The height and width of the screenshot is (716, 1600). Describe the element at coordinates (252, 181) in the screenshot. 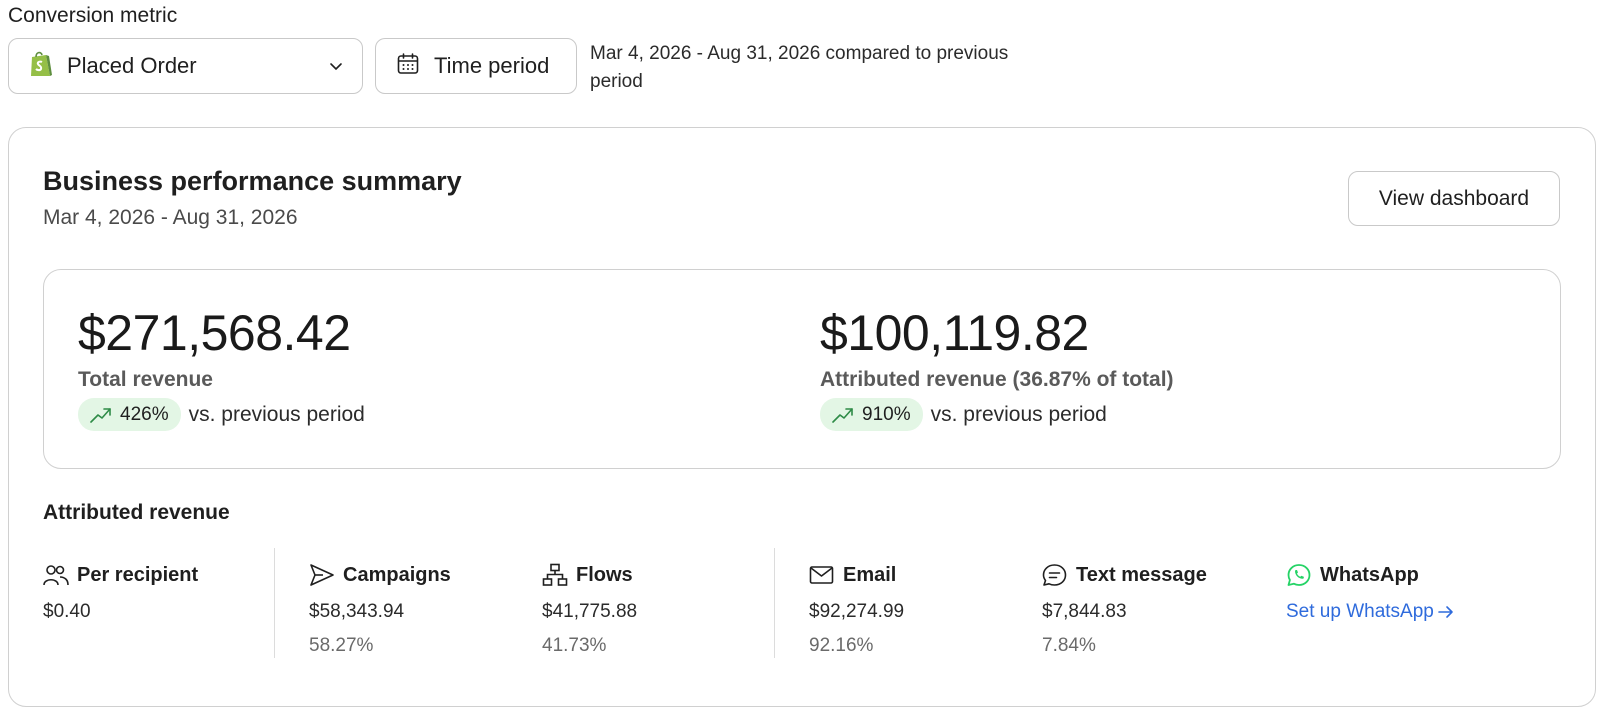

I see `card-title: Business performance summary` at that location.